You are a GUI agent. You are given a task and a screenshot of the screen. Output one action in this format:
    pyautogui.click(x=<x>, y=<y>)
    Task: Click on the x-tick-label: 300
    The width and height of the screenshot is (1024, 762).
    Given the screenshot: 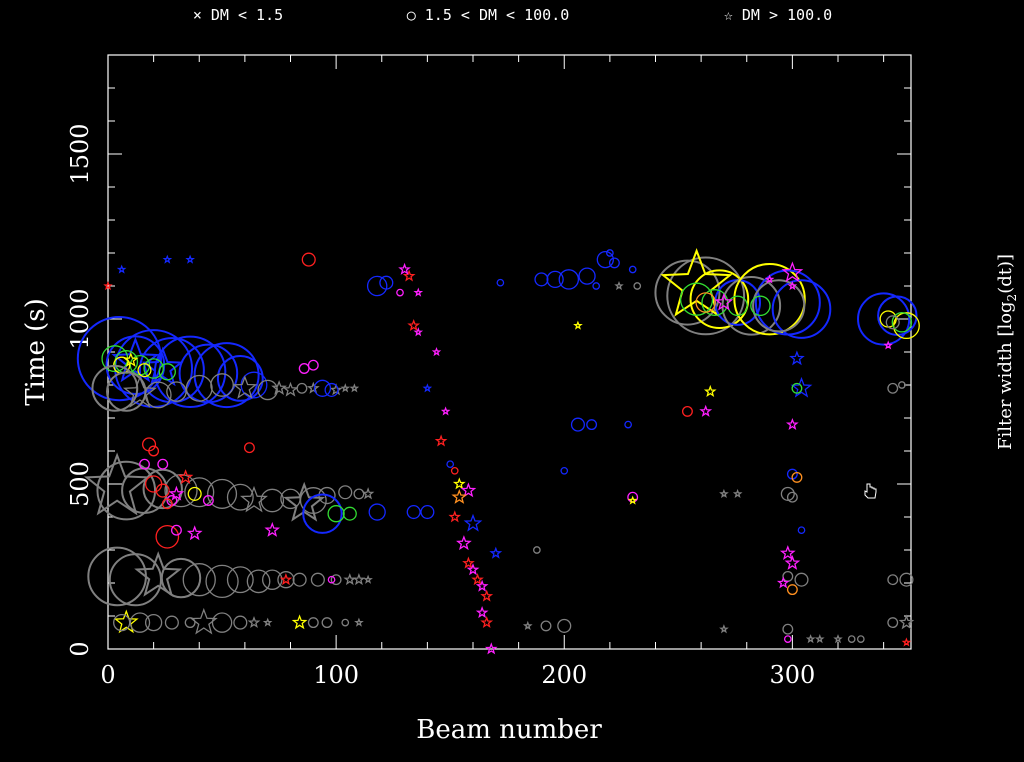 What is the action you would take?
    pyautogui.click(x=792, y=675)
    